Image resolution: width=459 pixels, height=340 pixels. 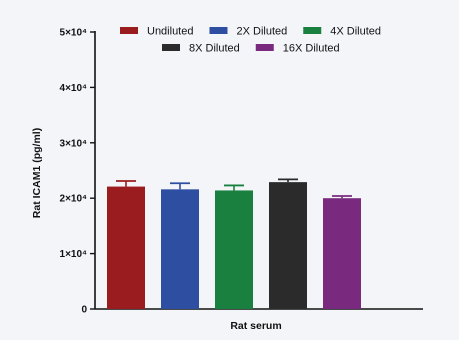 What do you see at coordinates (261, 32) in the screenshot?
I see `legend-label: 2X Diluted` at bounding box center [261, 32].